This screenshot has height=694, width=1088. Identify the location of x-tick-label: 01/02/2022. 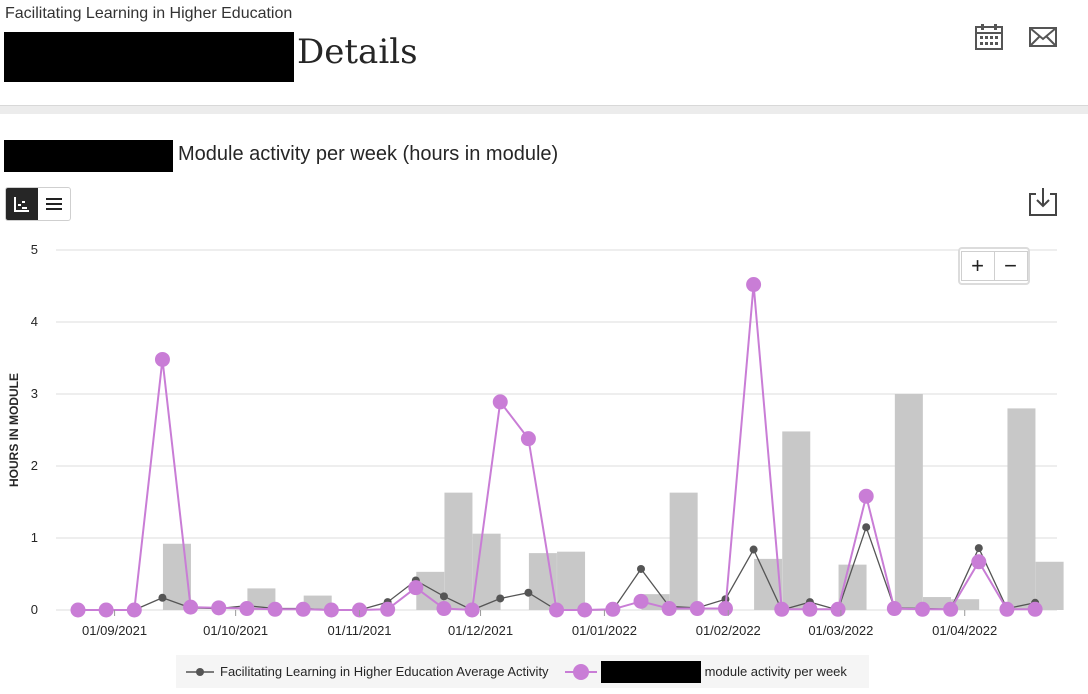
(728, 630).